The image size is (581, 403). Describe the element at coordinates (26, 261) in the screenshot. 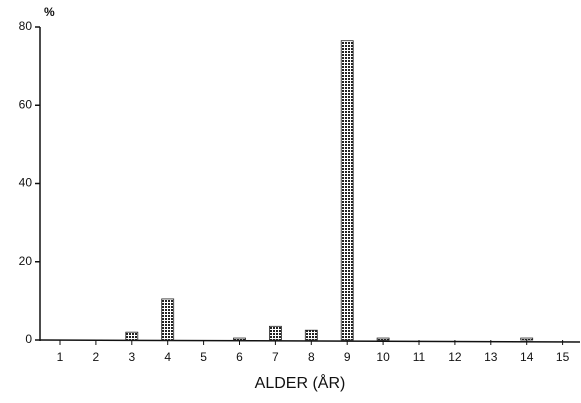

I see `y-tick-label: 20` at that location.